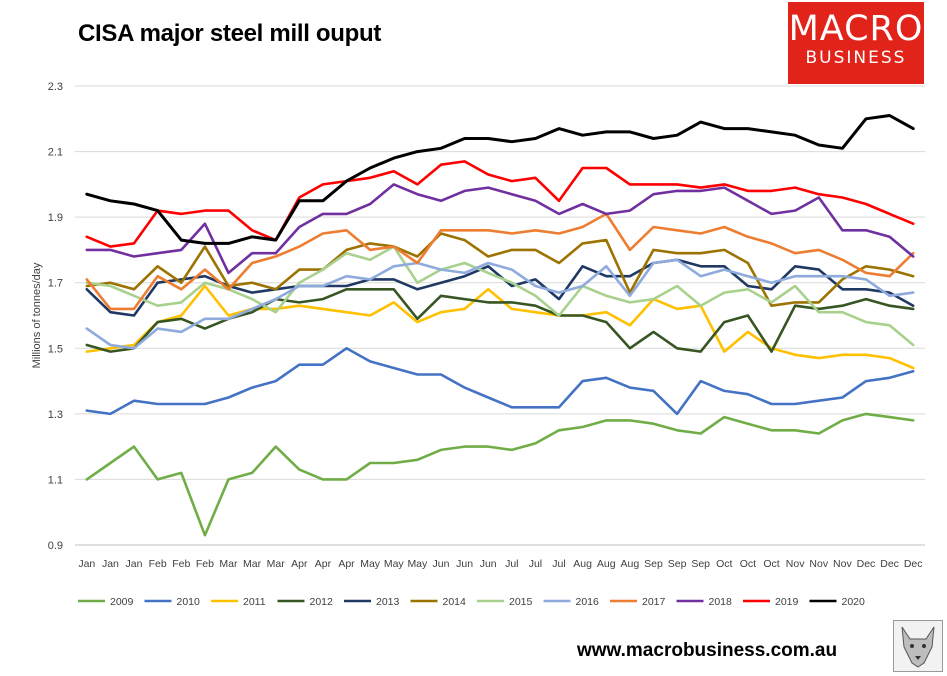 The width and height of the screenshot is (947, 676). Describe the element at coordinates (500, 320) in the screenshot. I see `series-line-2012` at that location.